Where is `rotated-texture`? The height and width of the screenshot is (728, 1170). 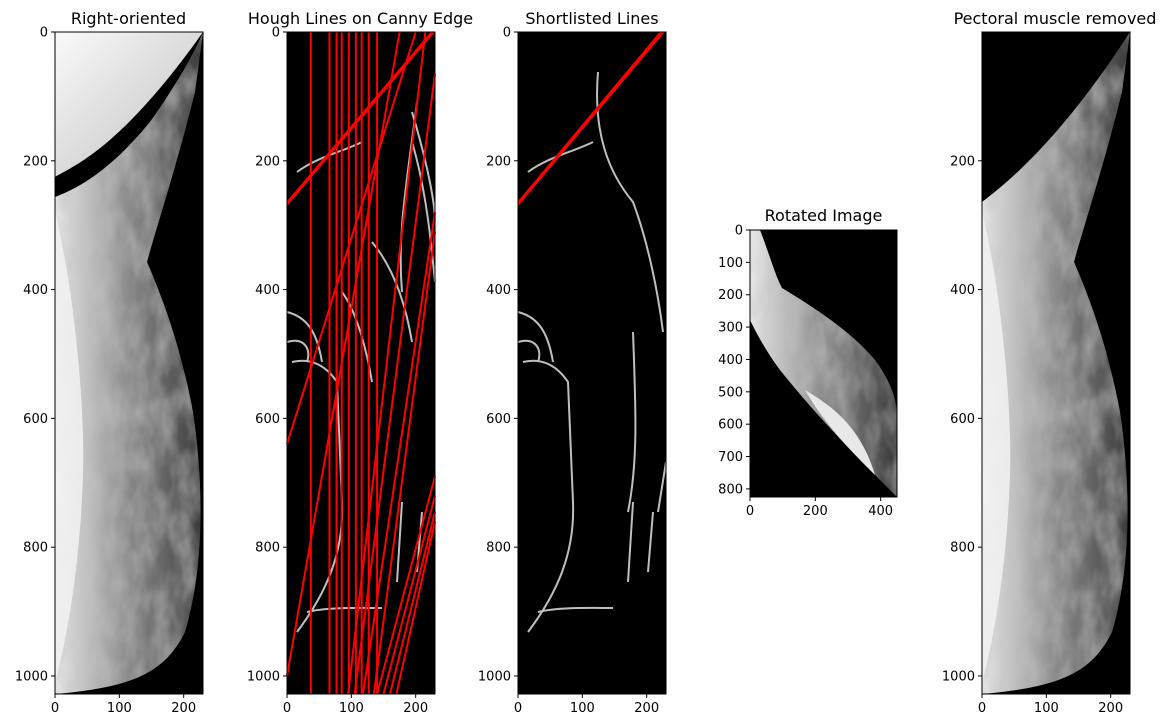
rotated-texture is located at coordinates (823, 363).